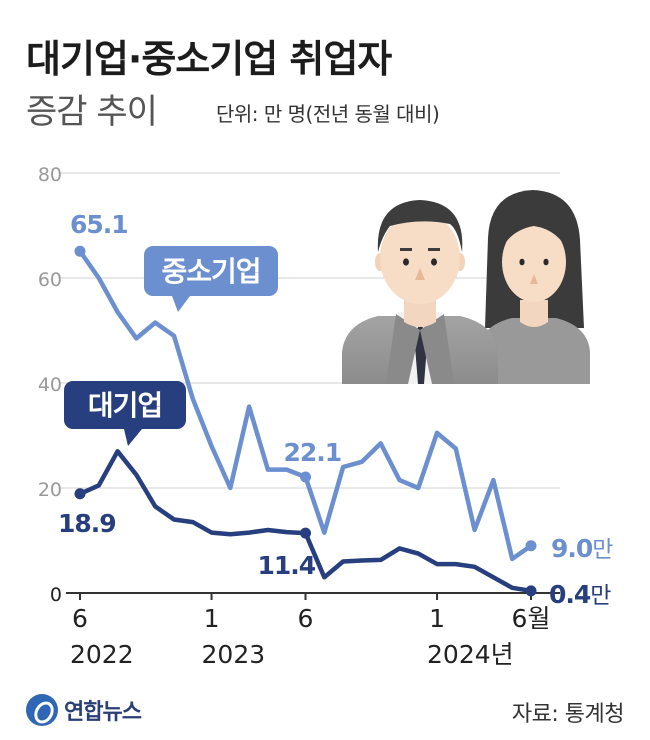 Image resolution: width=650 pixels, height=740 pixels. I want to click on sme-callout-box, so click(211, 271).